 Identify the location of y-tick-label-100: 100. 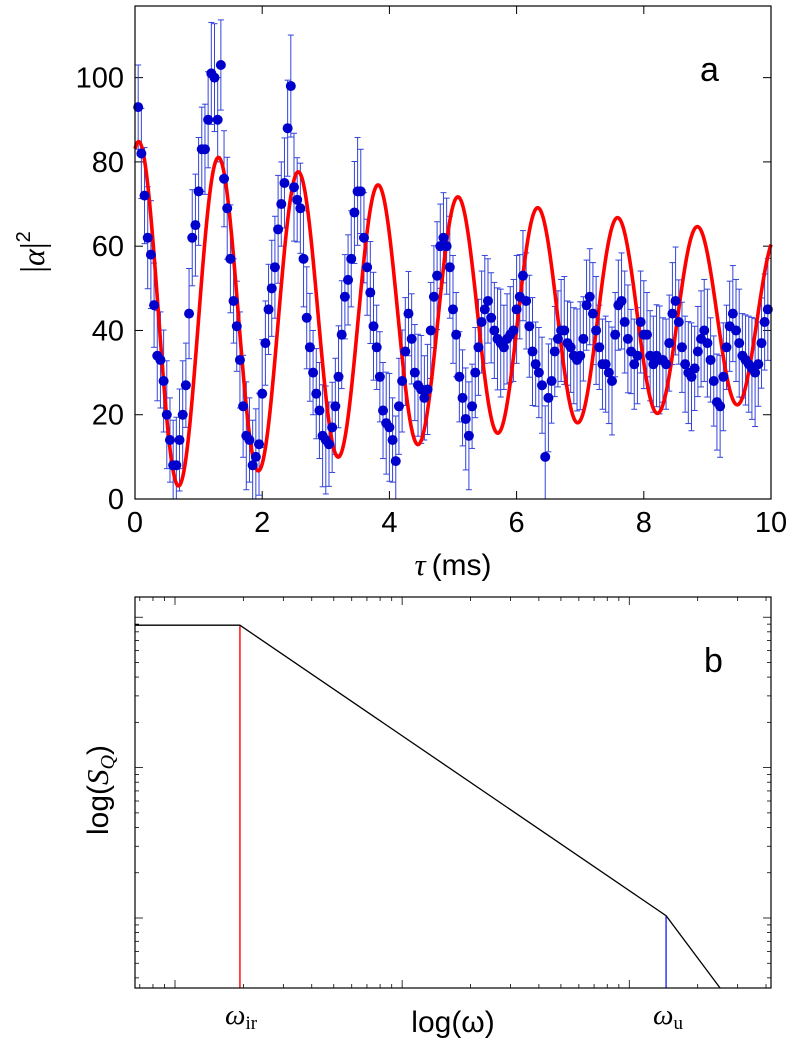
(100, 79).